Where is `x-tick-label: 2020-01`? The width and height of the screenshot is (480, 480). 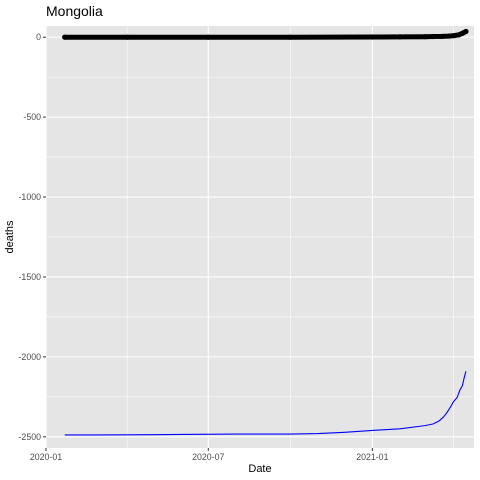
x-tick-label: 2020-01 is located at coordinates (46, 457).